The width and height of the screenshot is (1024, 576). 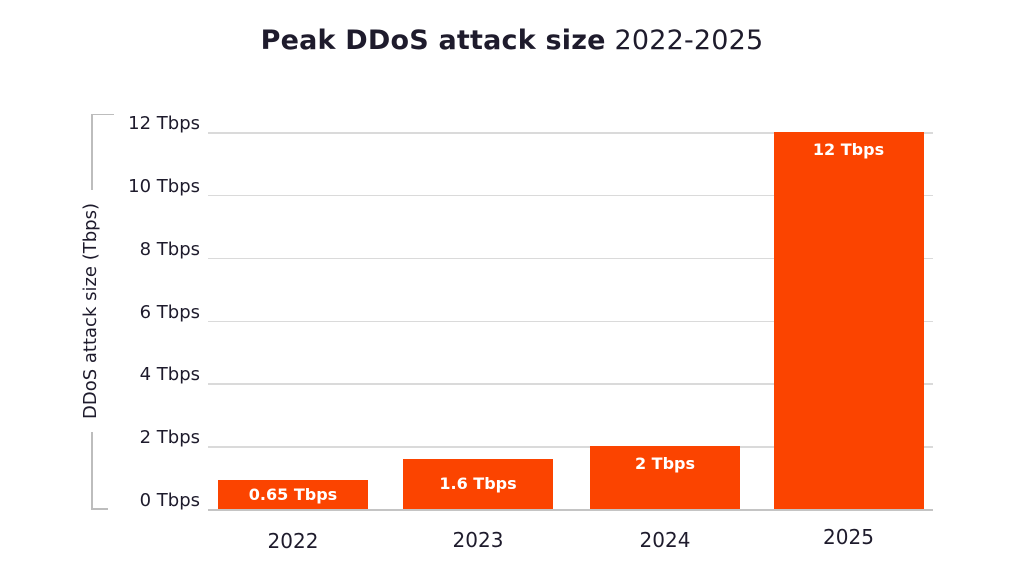 I want to click on y-tick-label: 6 Tbps, so click(x=169, y=312).